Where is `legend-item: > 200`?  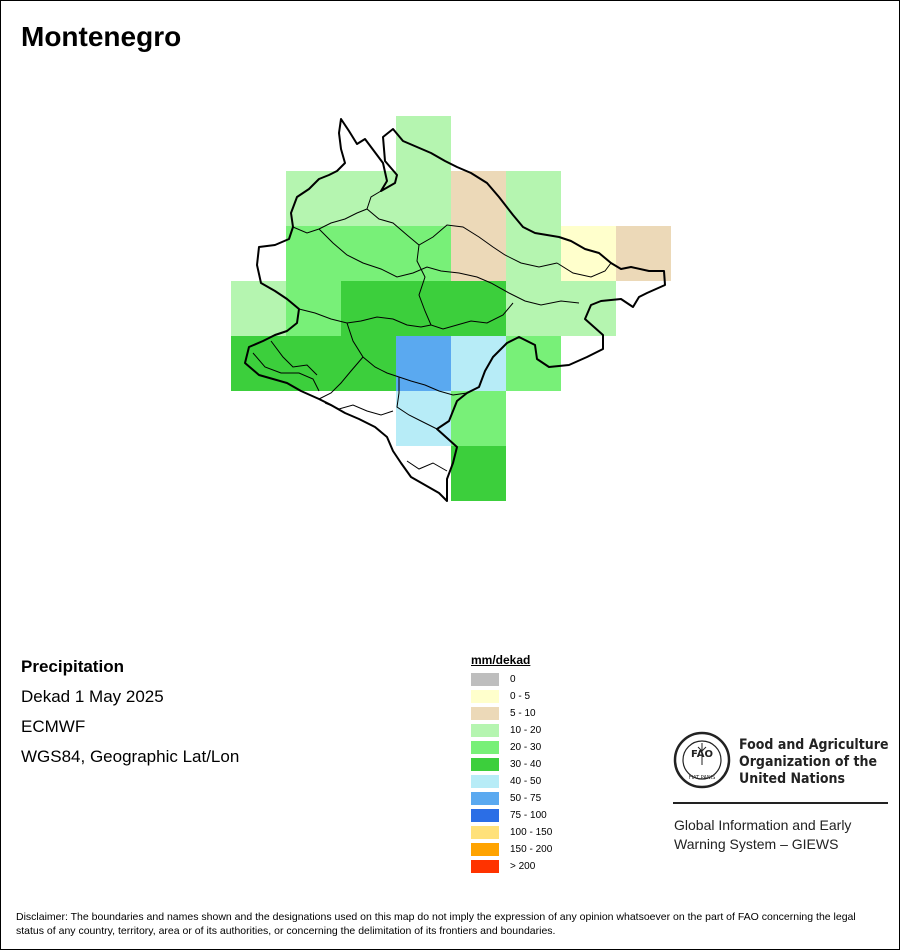
legend-item: > 200 is located at coordinates (511, 866).